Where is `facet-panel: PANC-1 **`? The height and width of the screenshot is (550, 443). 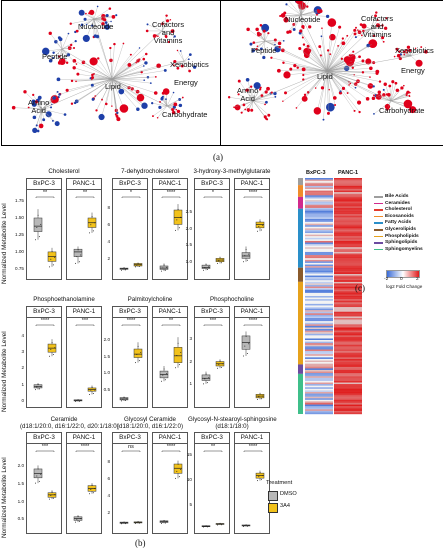
facet-panel: PANC-1 ** is located at coordinates (84, 229).